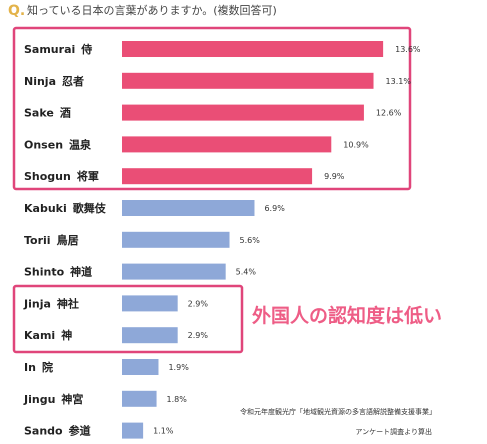  I want to click on value-label: 9.9%, so click(334, 176).